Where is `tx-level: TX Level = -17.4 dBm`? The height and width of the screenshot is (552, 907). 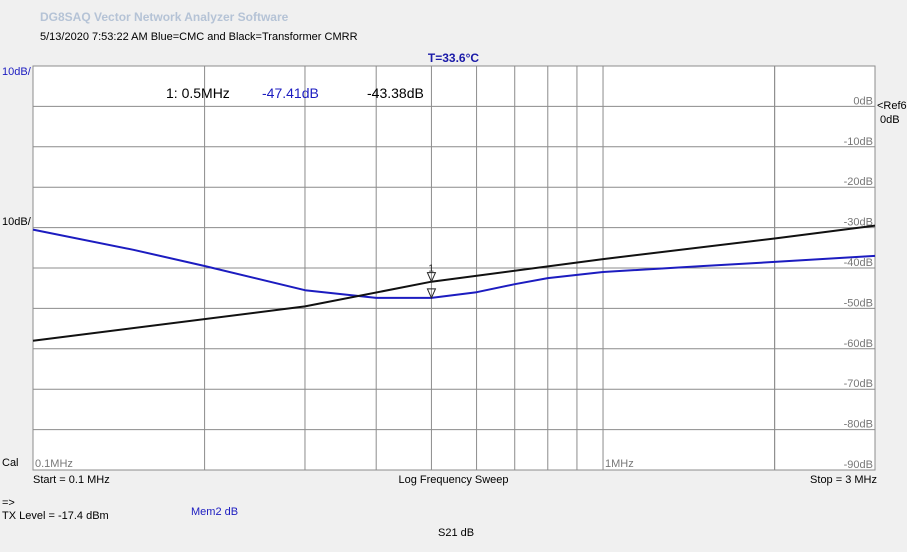 tx-level: TX Level = -17.4 dBm is located at coordinates (55, 516).